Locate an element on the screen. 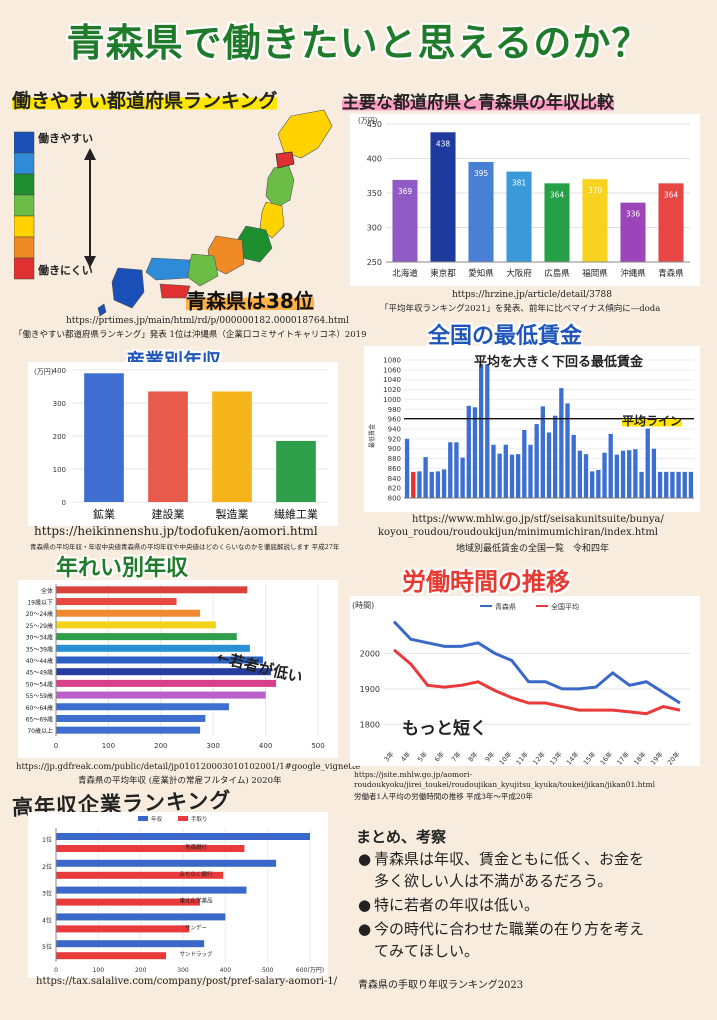  companies-name-label: みちのく銀行 is located at coordinates (196, 874).